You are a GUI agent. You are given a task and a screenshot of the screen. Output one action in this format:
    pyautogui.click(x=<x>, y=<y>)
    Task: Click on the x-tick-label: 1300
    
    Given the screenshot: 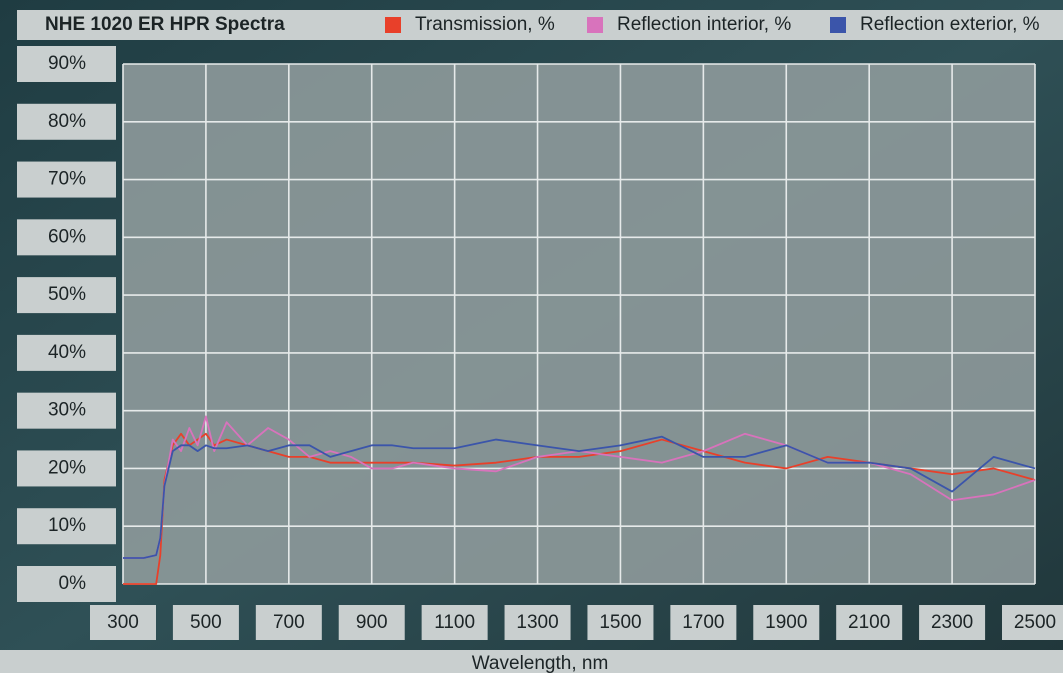 What is the action you would take?
    pyautogui.click(x=537, y=622)
    